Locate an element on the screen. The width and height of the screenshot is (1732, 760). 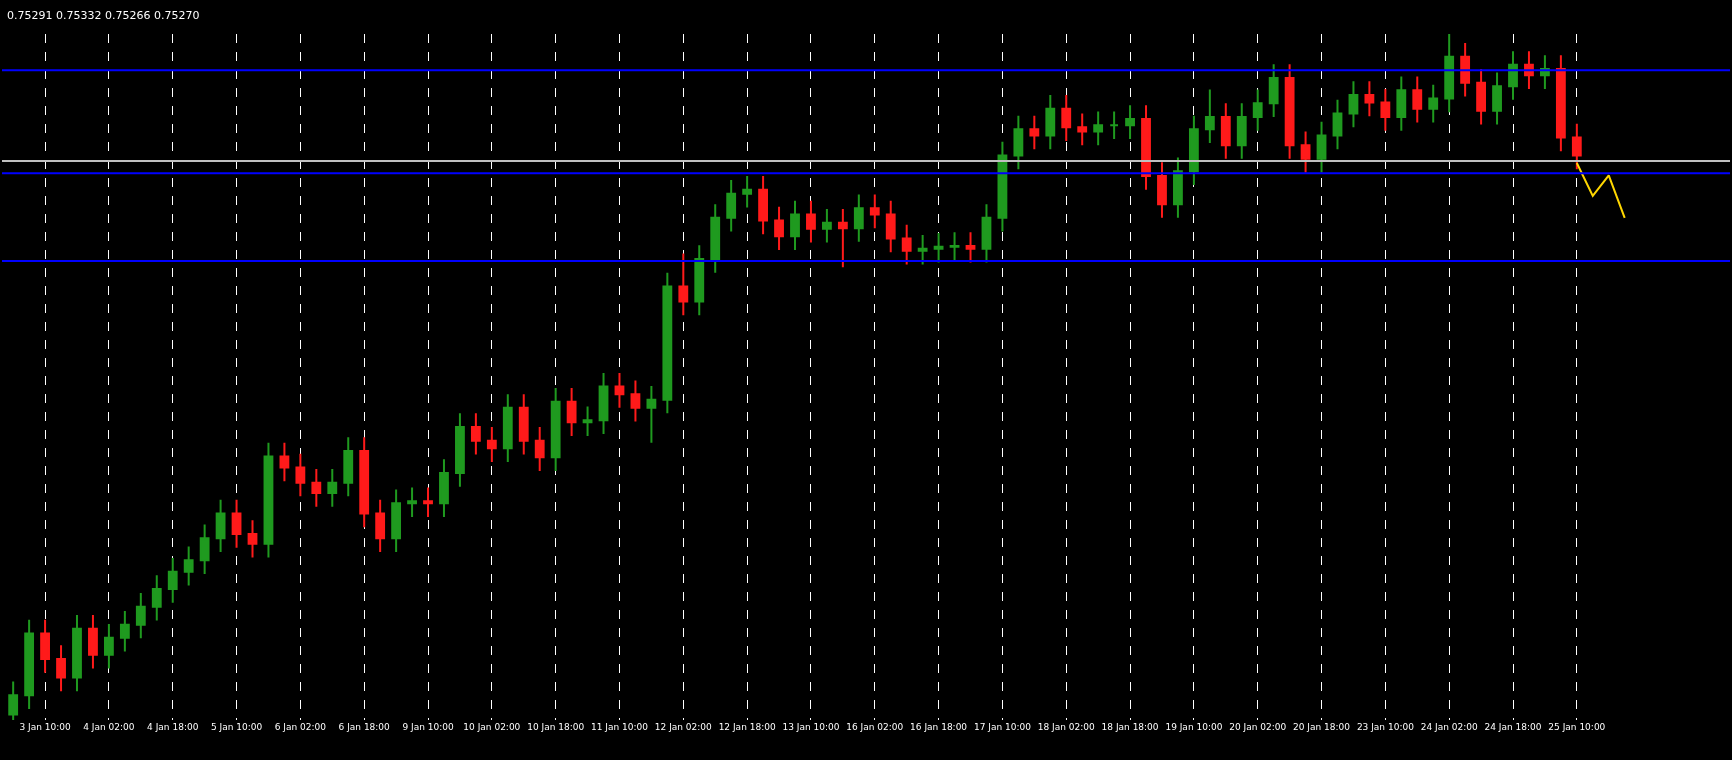
x-tick-label: 12 Jan 18:00 is located at coordinates (747, 727).